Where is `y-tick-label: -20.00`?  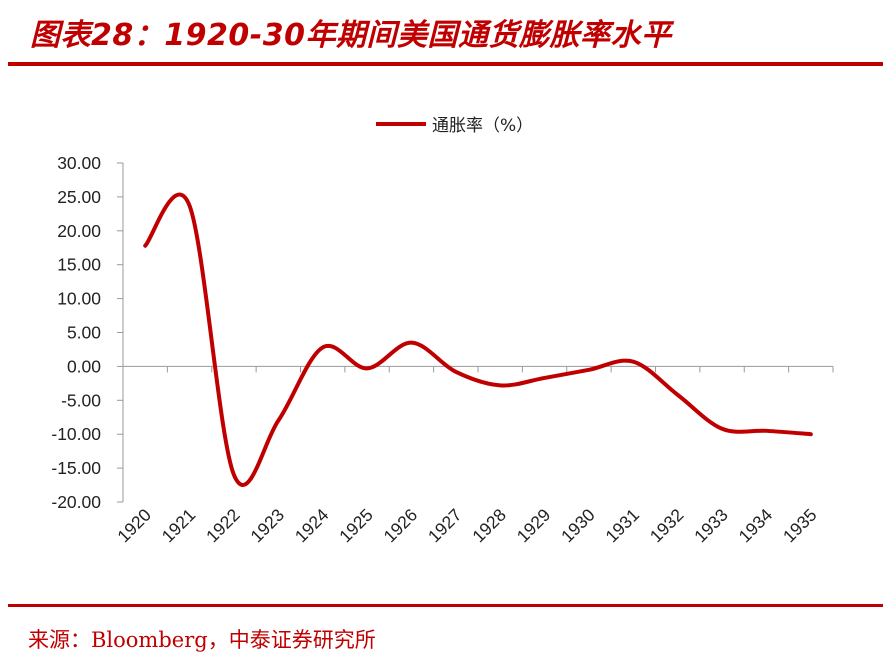 y-tick-label: -20.00 is located at coordinates (76, 502).